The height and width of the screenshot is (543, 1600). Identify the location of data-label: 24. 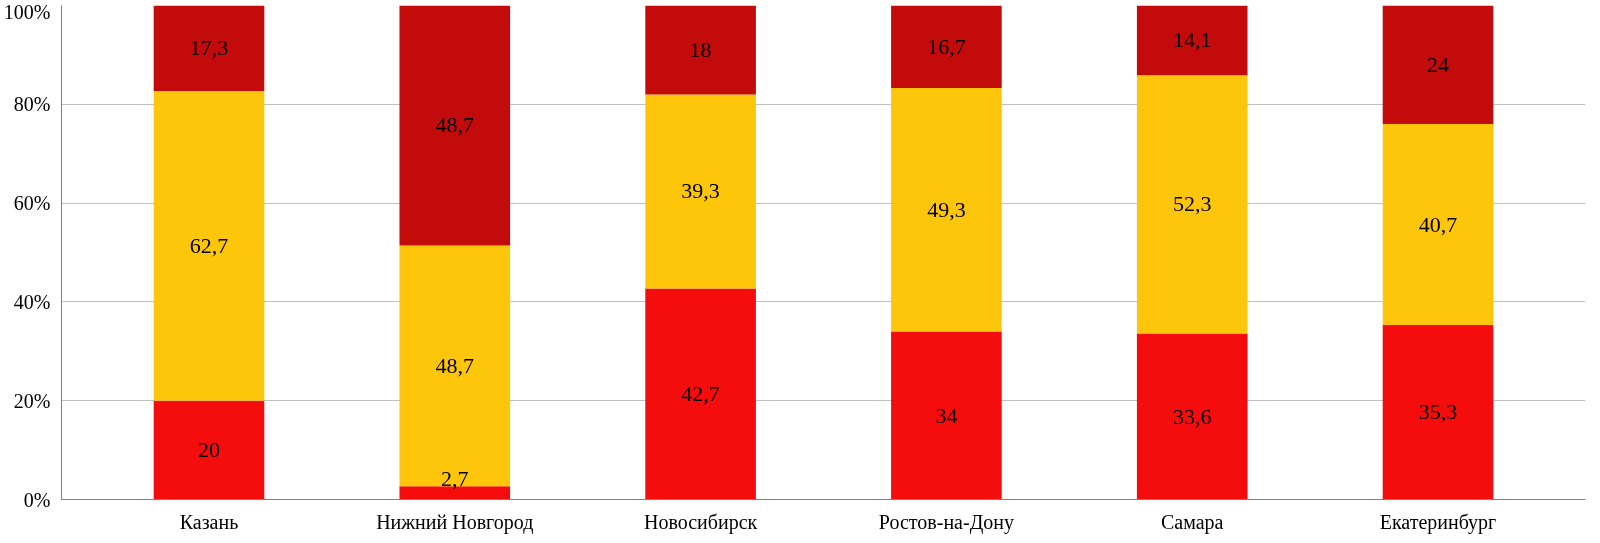
(1438, 64).